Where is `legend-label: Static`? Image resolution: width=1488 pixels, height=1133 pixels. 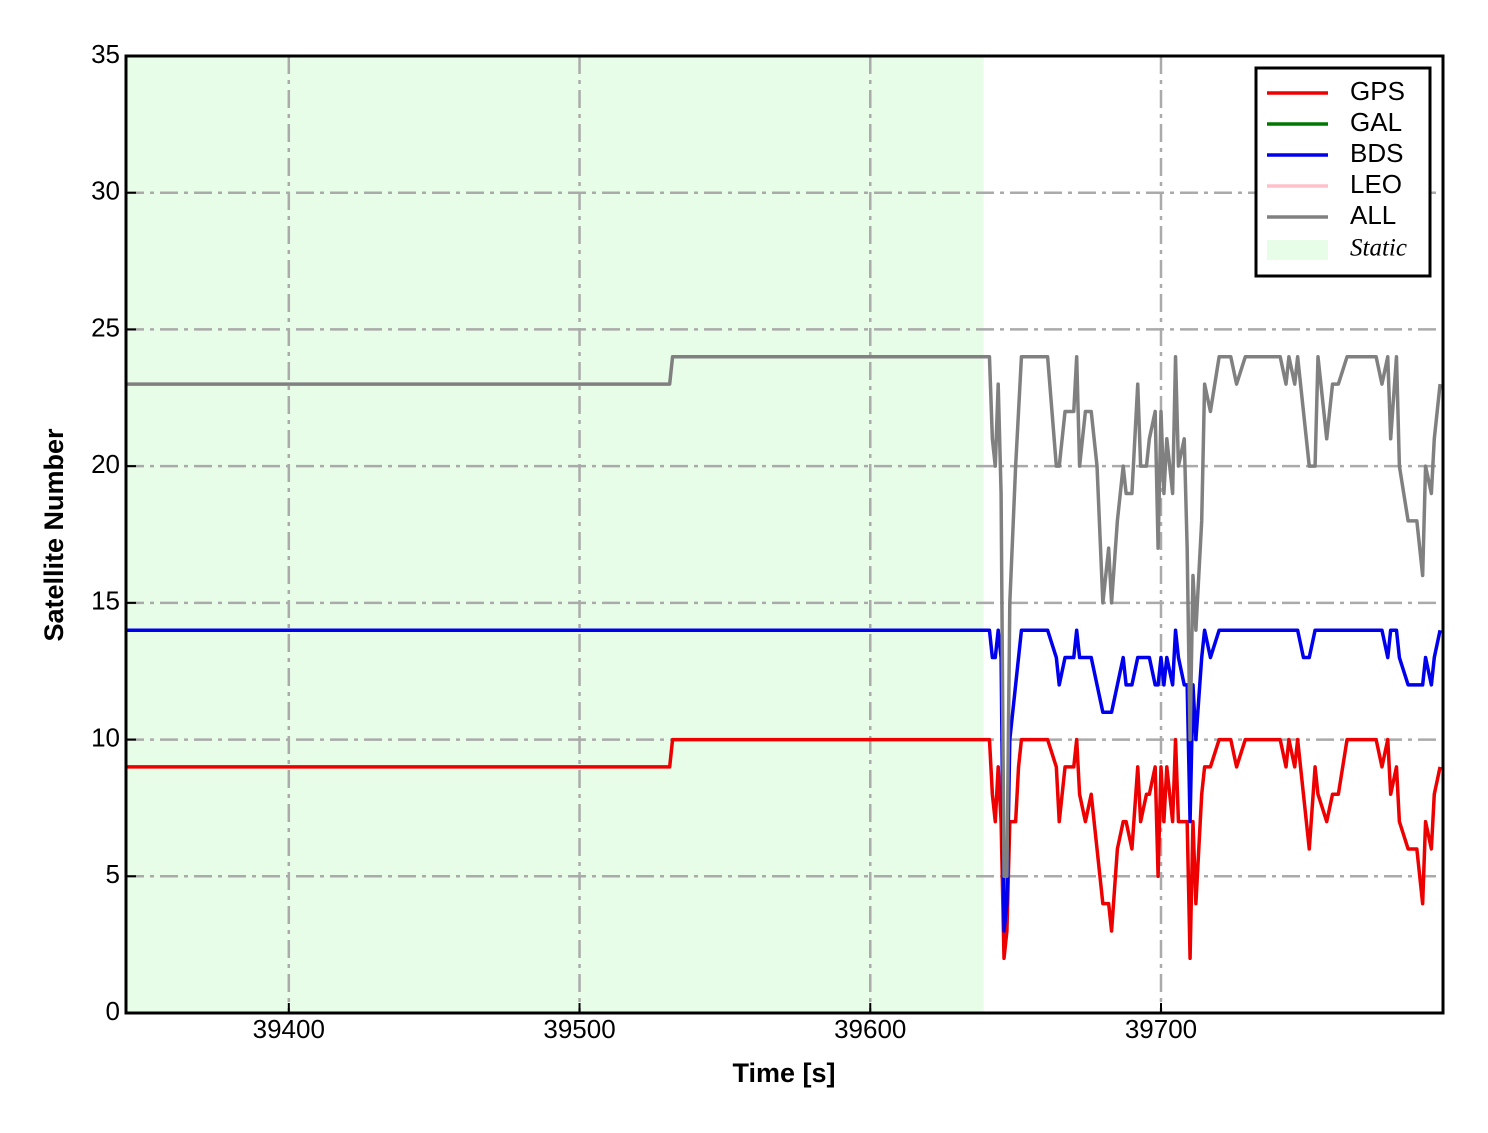
legend-label: Static is located at coordinates (1378, 248).